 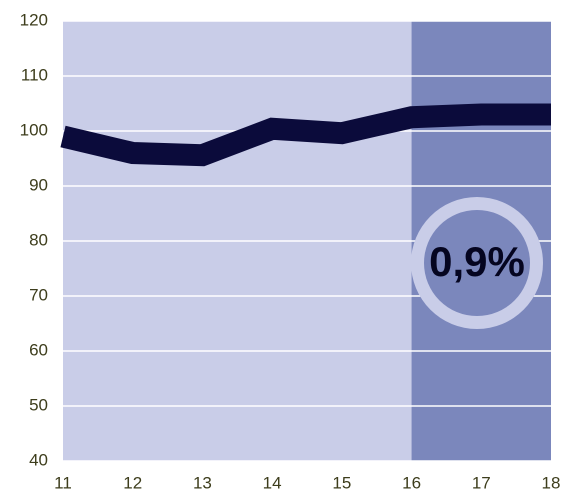 What do you see at coordinates (38, 239) in the screenshot?
I see `y-tick-label: 80` at bounding box center [38, 239].